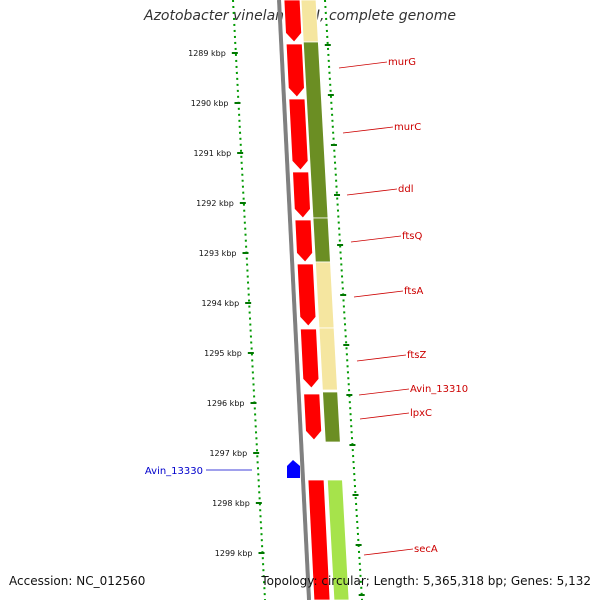 This screenshot has height=600, width=600. I want to click on backbone-line, so click(294, 300).